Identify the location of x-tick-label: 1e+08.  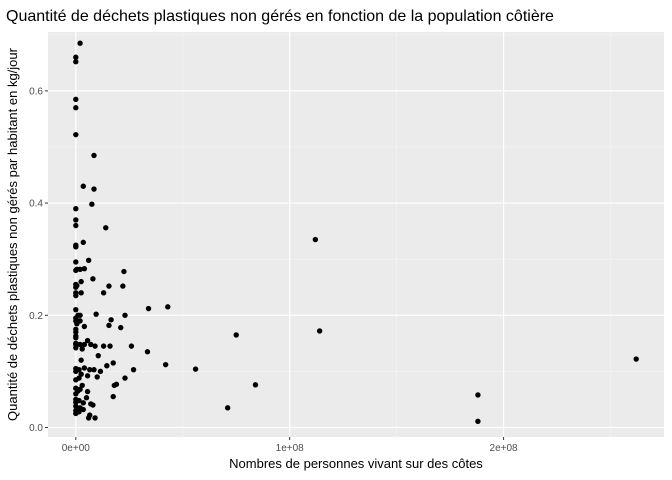
(290, 448).